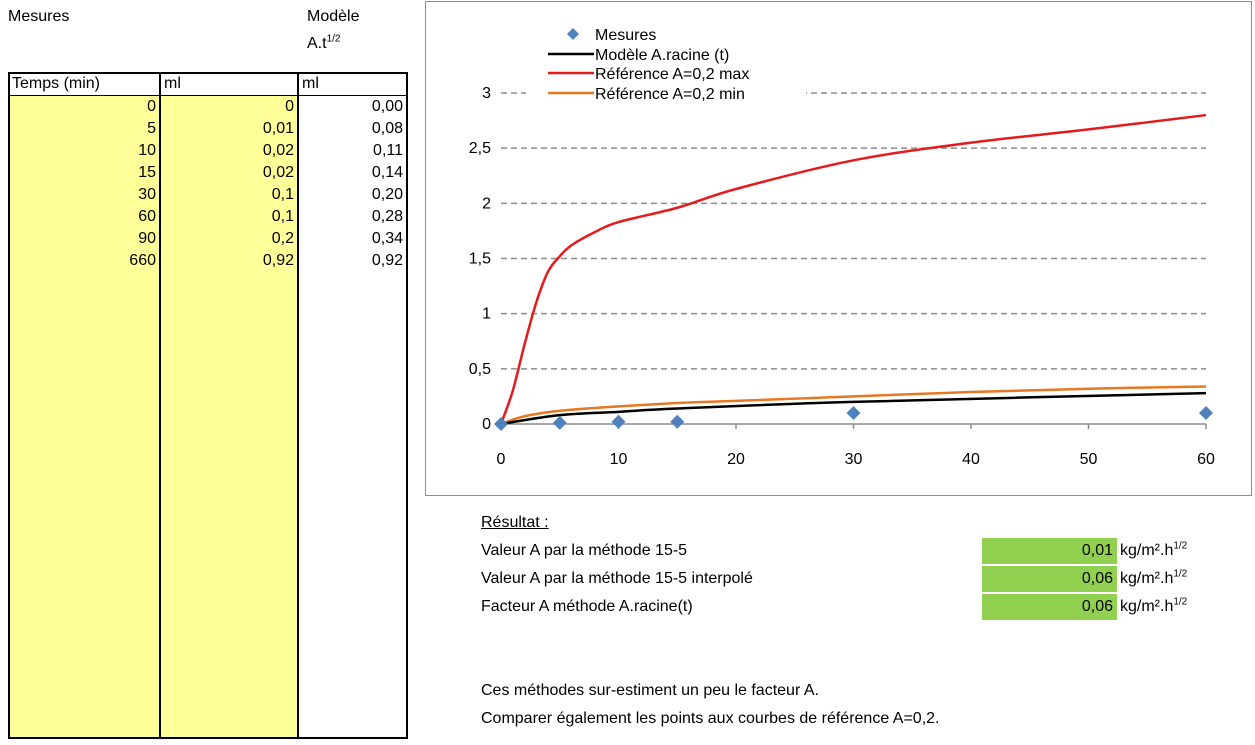 This screenshot has width=1255, height=745. What do you see at coordinates (587, 606) in the screenshot?
I see `result-label: Facteur A méthode A.racine(t)` at bounding box center [587, 606].